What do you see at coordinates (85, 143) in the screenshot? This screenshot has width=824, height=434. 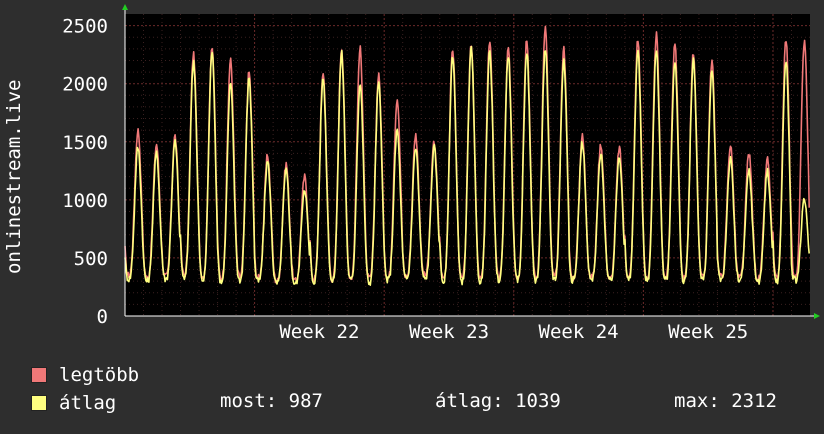 I see `y-tick-label: 1500` at bounding box center [85, 143].